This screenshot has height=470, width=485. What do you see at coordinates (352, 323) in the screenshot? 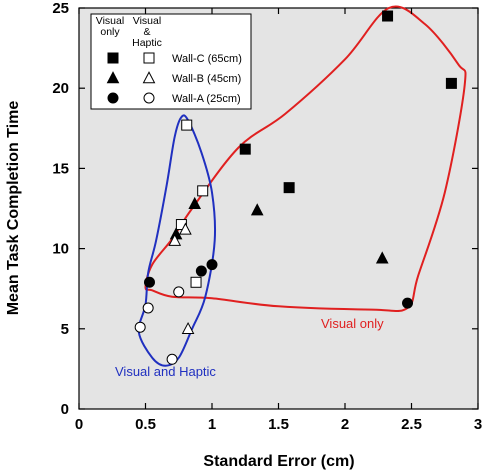
I see `annotation-visual-only: Visual only` at bounding box center [352, 323].